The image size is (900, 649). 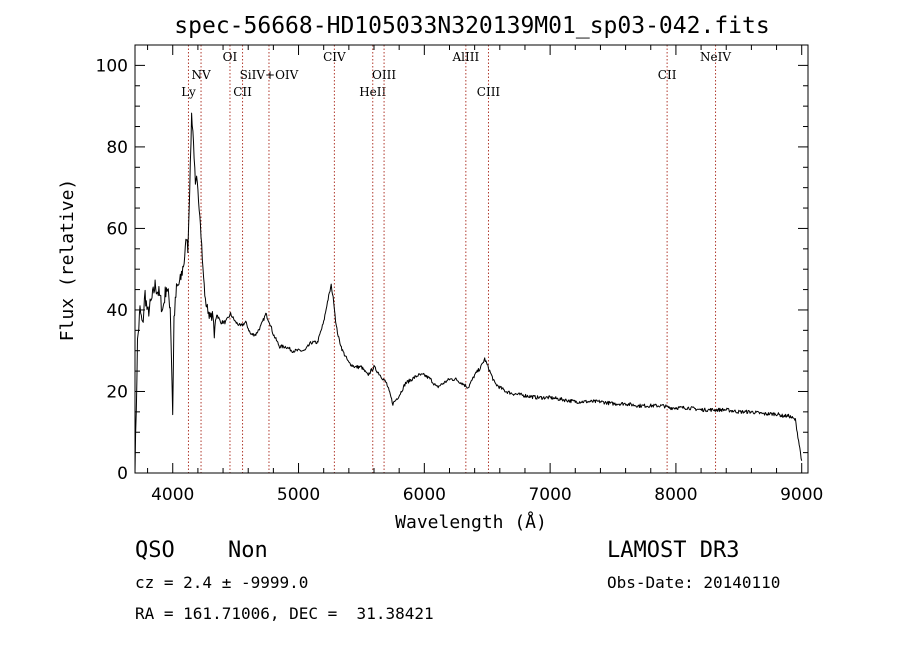 What do you see at coordinates (372, 92) in the screenshot?
I see `emission-line-label: HeII` at bounding box center [372, 92].